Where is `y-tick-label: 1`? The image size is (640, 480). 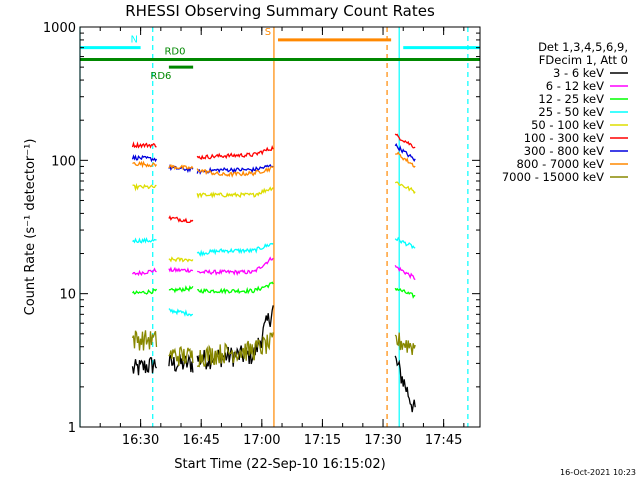 y-tick-label: 1 is located at coordinates (72, 428).